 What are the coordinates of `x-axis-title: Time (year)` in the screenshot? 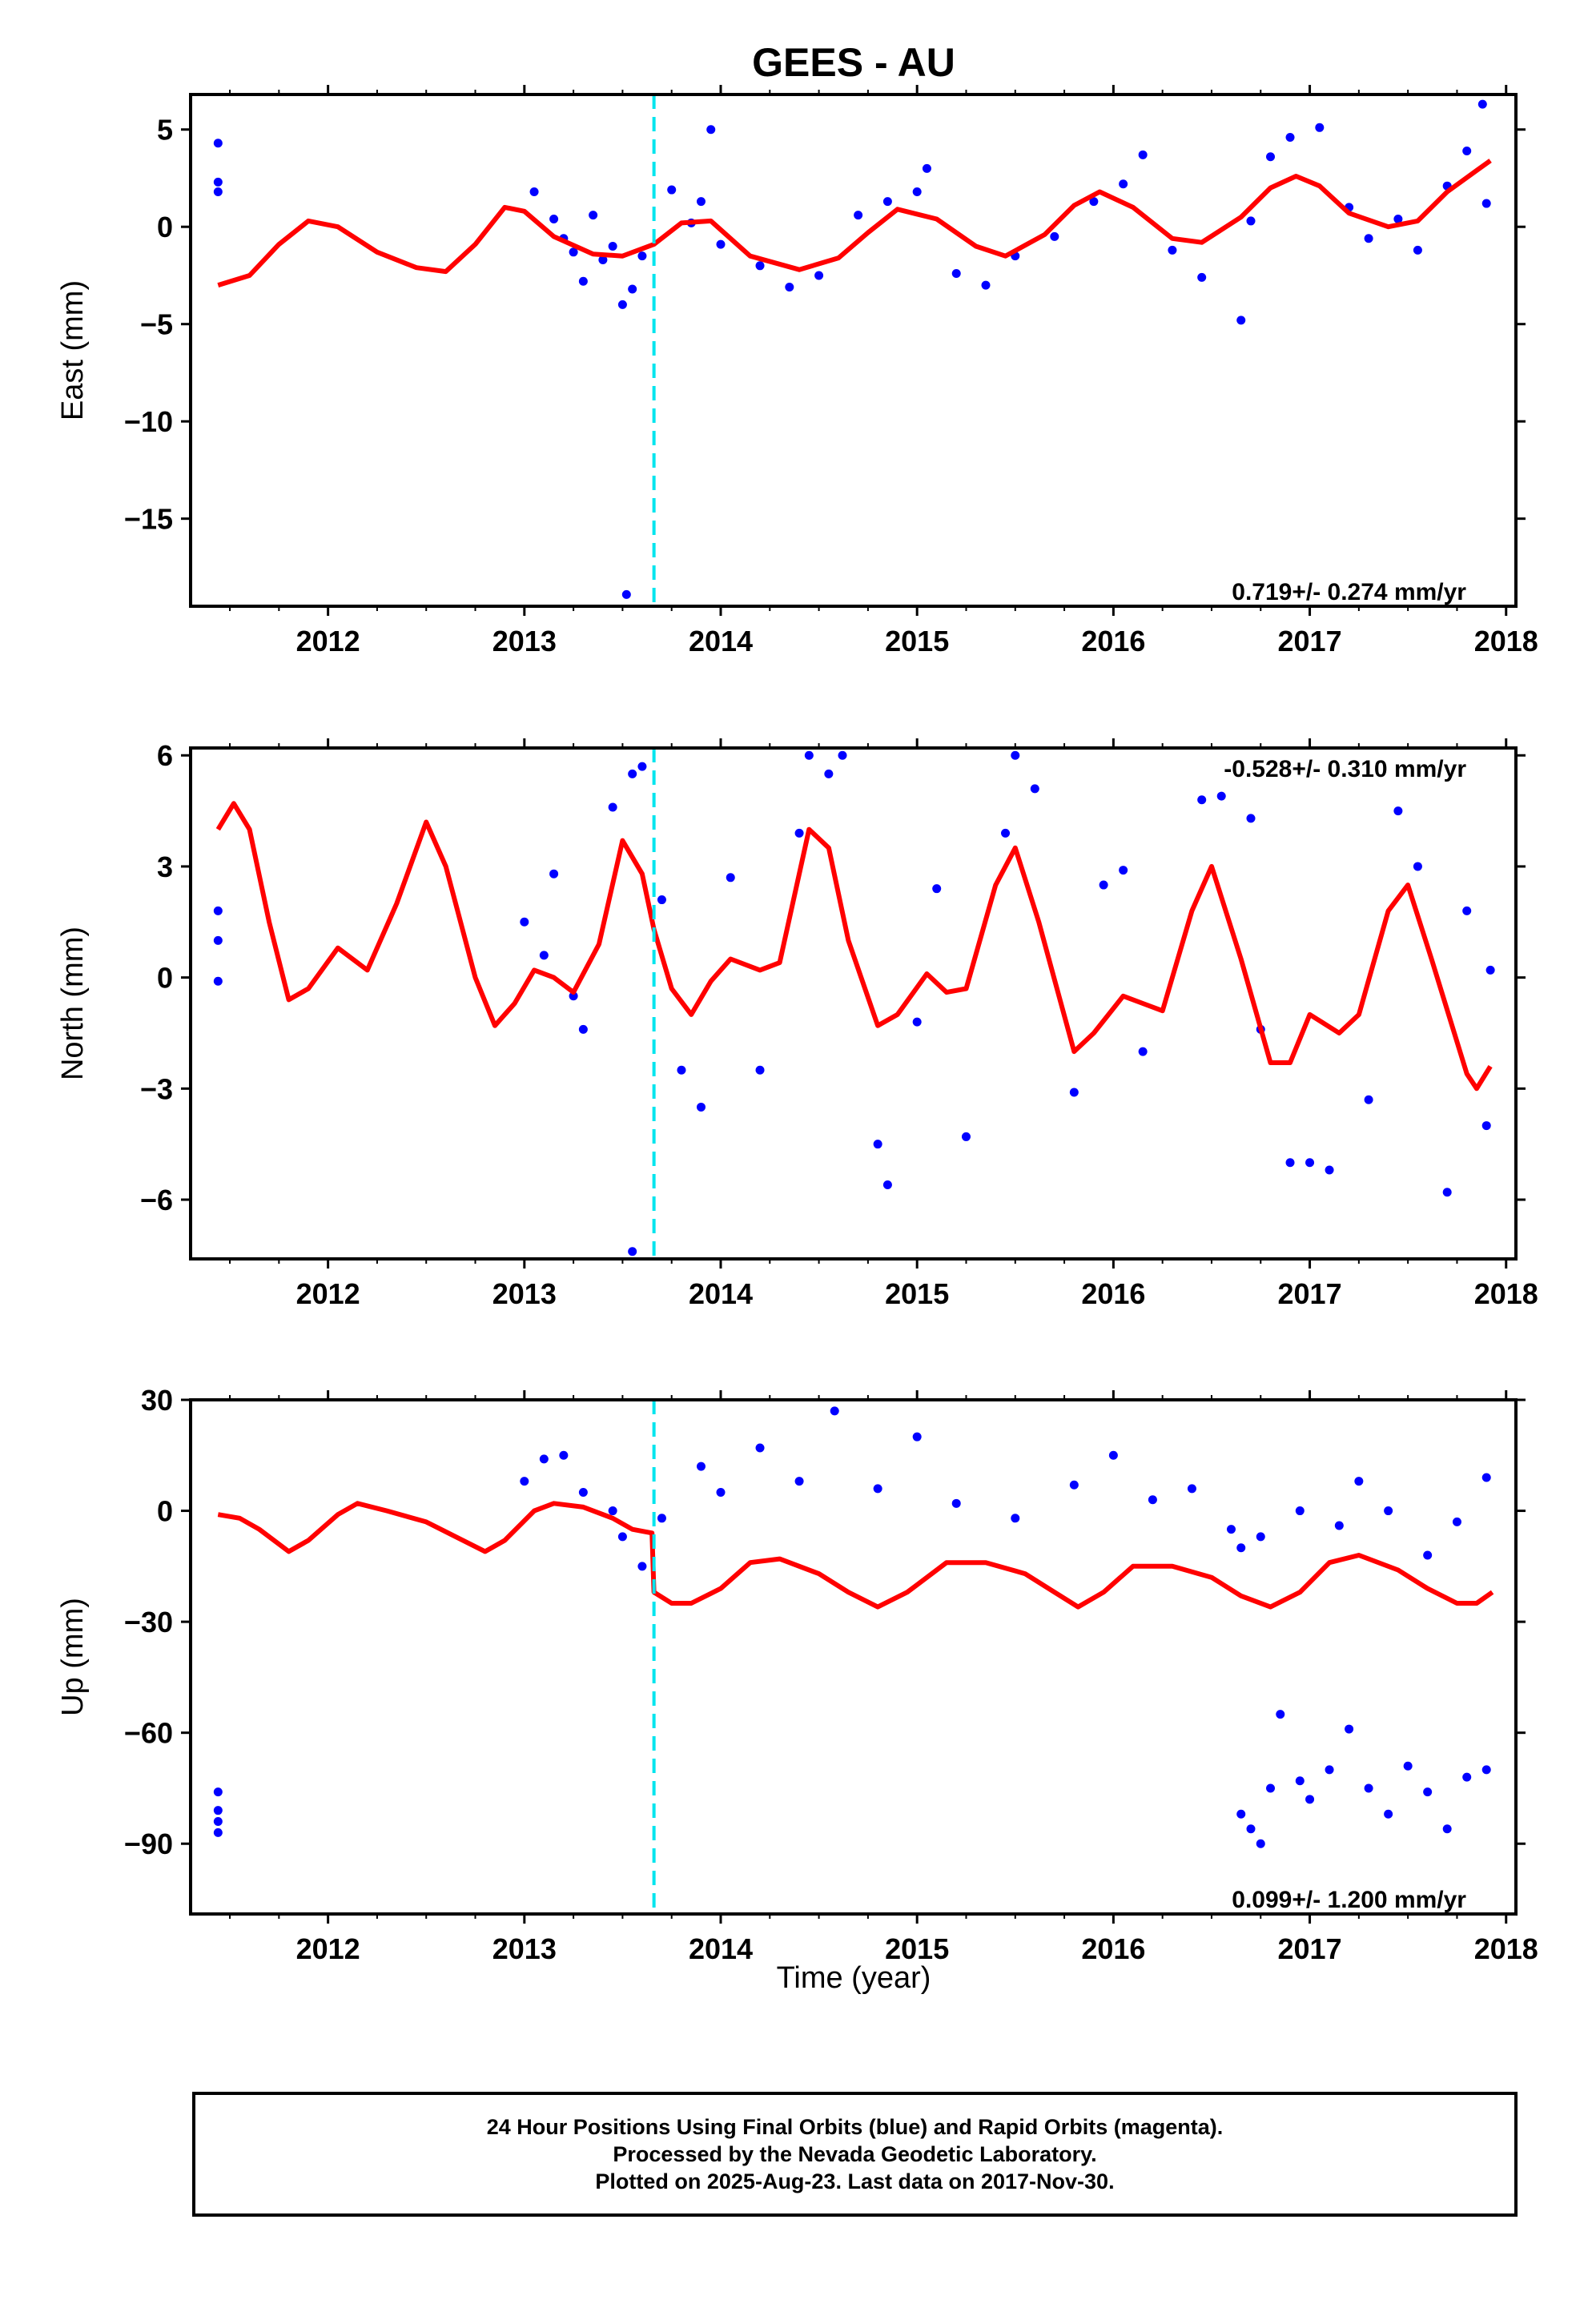 It's located at (854, 1978).